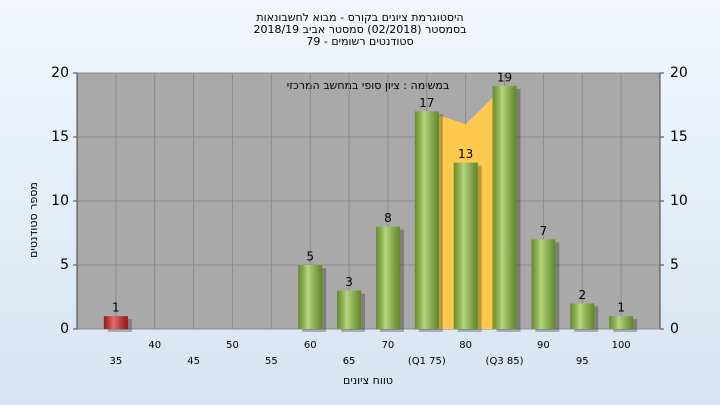 The image size is (720, 409). What do you see at coordinates (465, 345) in the screenshot?
I see `x-tick-label: 80` at bounding box center [465, 345].